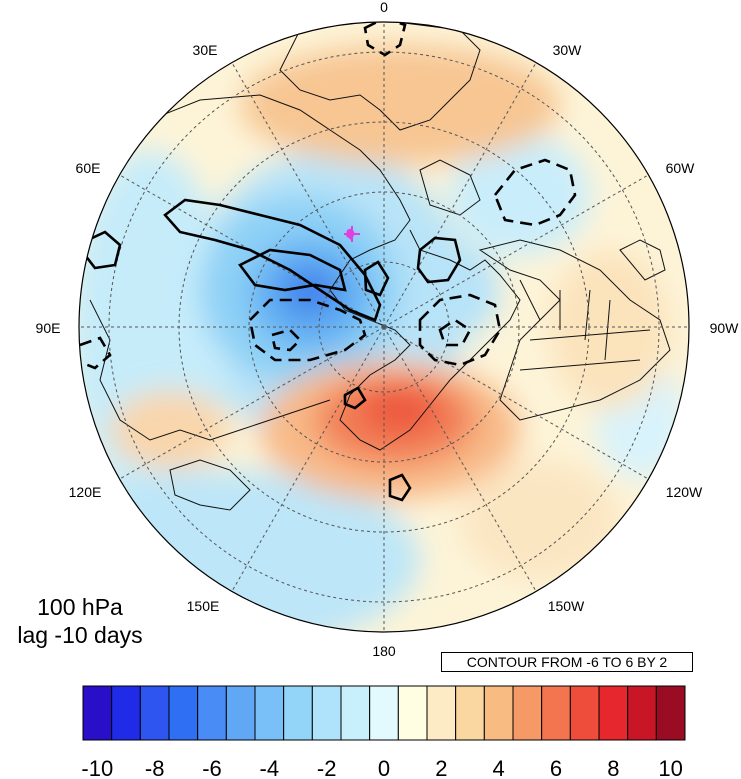  What do you see at coordinates (613, 767) in the screenshot?
I see `colorbar-tick-label: 8` at bounding box center [613, 767].